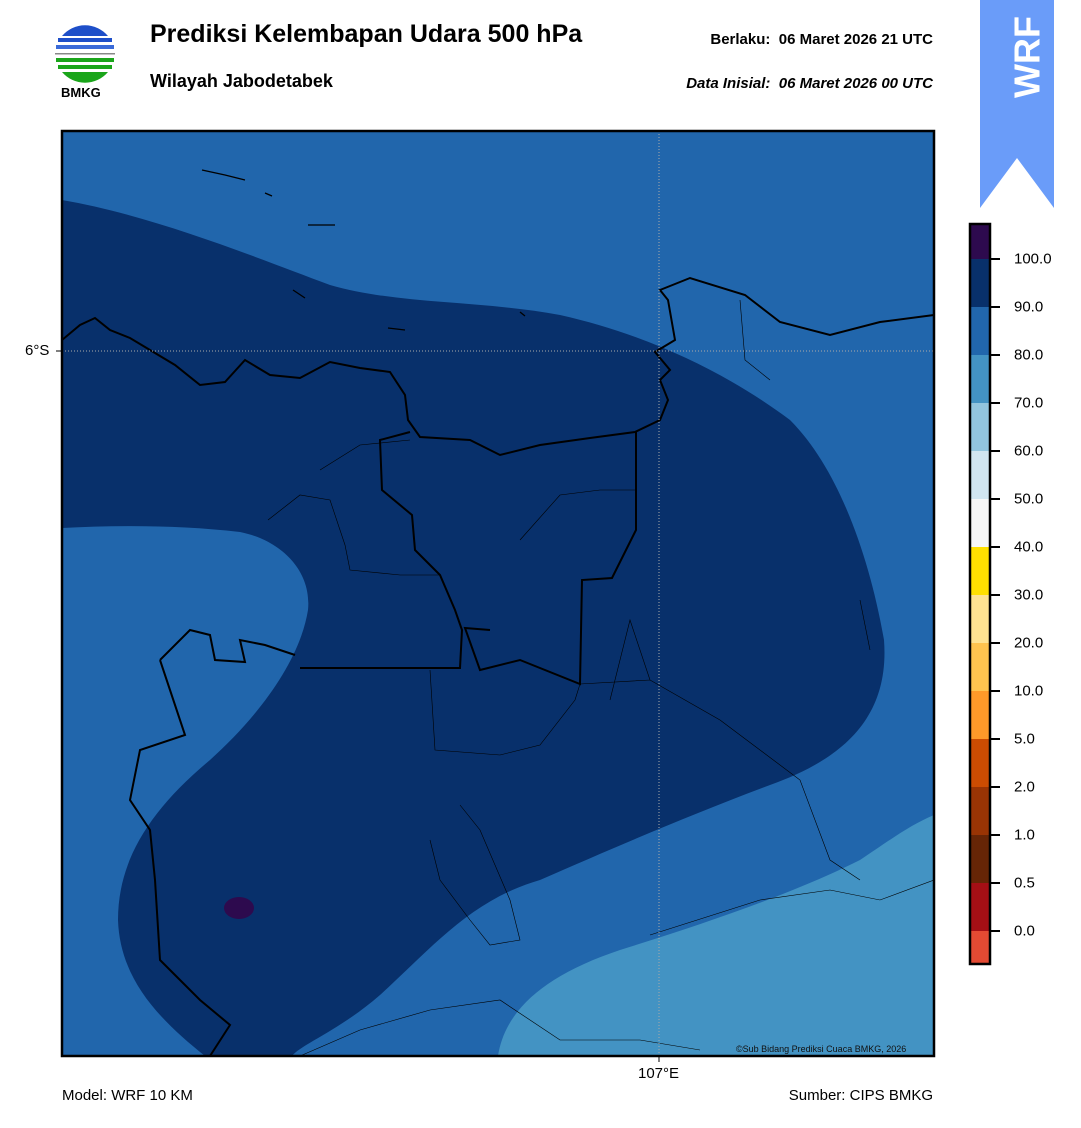  Describe the element at coordinates (1029, 499) in the screenshot. I see `colorbar-label: 50.0` at that location.